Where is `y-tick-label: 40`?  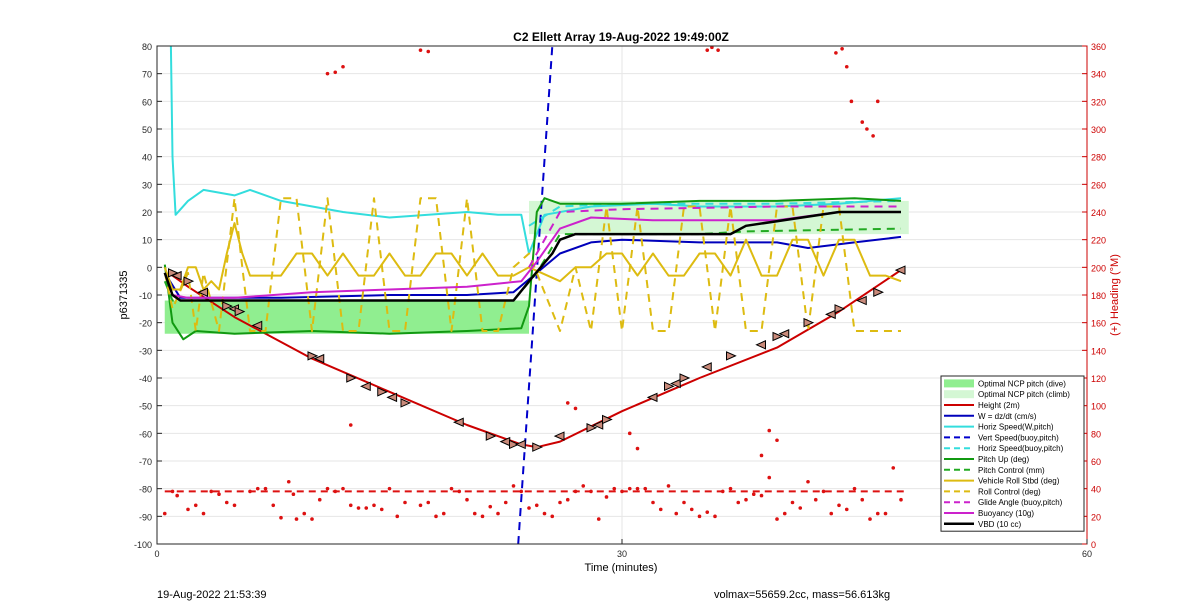 y-tick-label: 40 is located at coordinates (147, 158).